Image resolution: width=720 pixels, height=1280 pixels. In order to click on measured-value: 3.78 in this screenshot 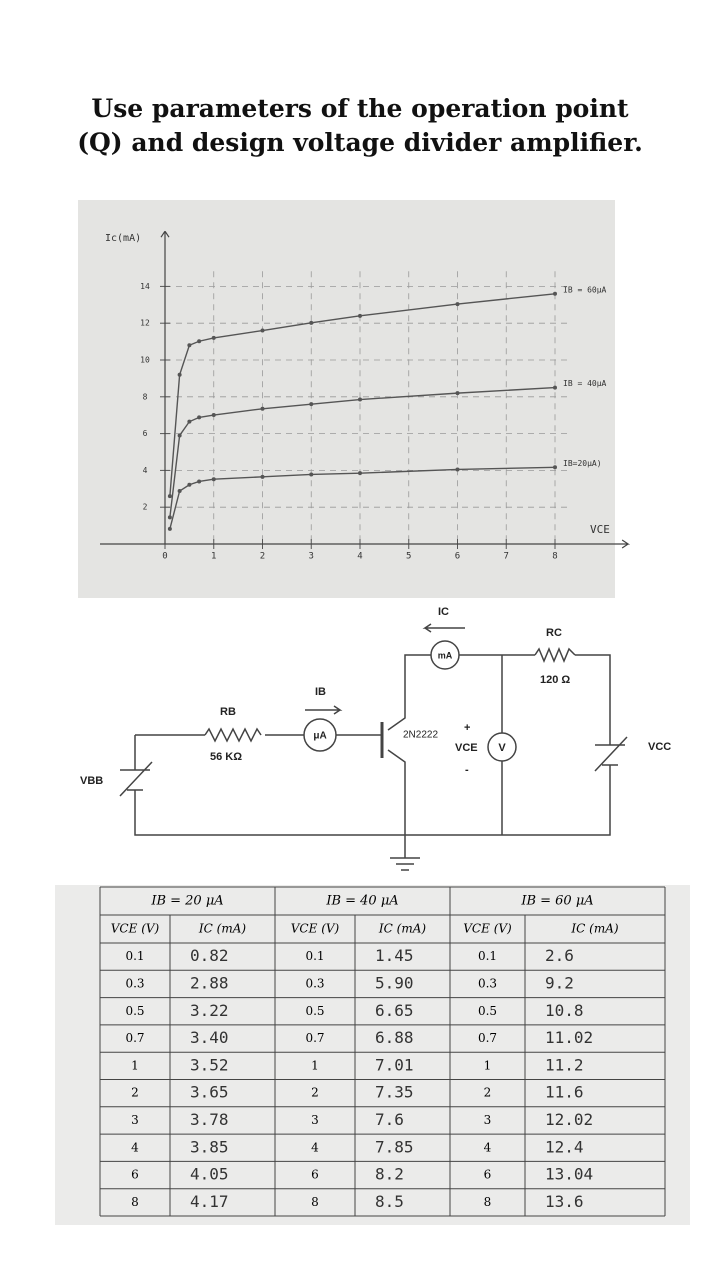, I will do `click(209, 1119)`.